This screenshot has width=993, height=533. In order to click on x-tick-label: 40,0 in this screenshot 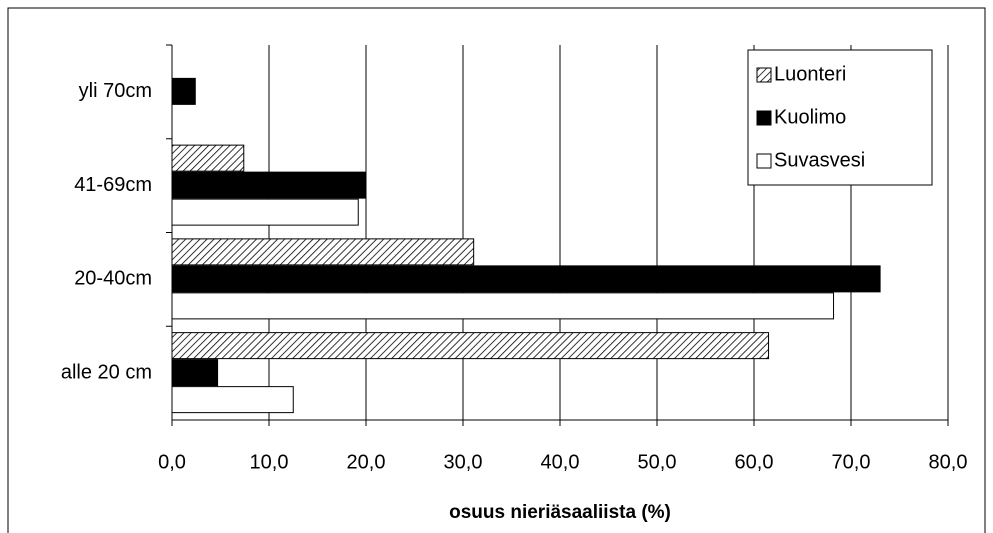, I will do `click(560, 462)`.